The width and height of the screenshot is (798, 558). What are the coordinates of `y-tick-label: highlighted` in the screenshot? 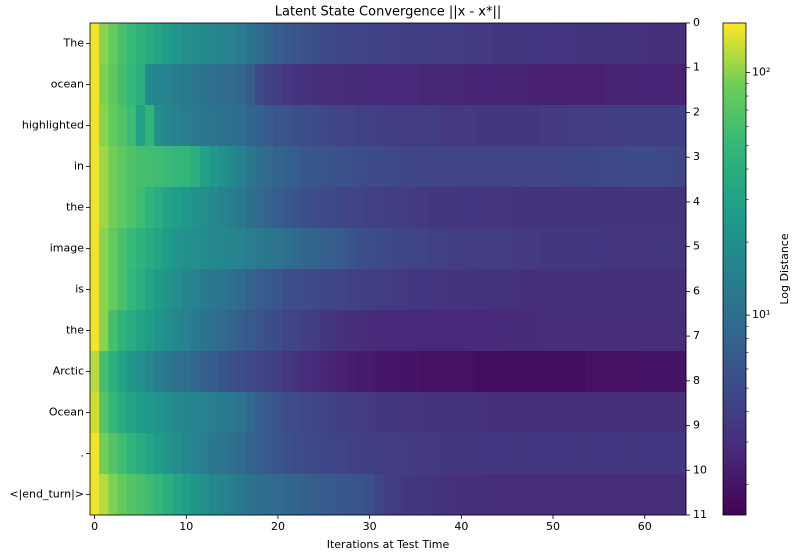 It's located at (53, 125).